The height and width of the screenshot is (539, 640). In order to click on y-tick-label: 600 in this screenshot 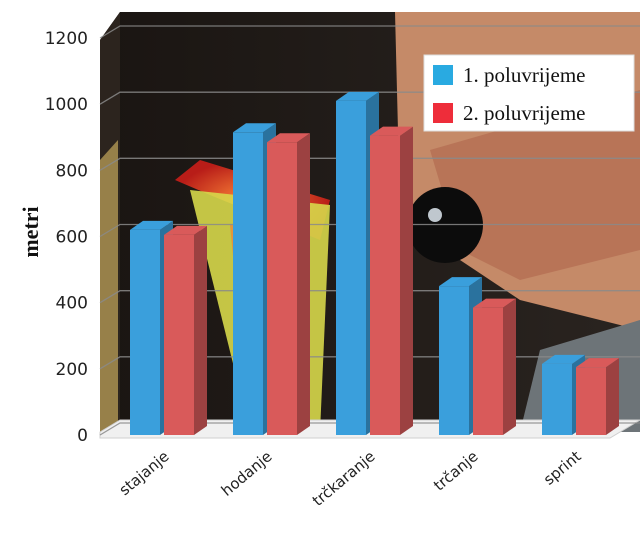, I will do `click(72, 238)`.